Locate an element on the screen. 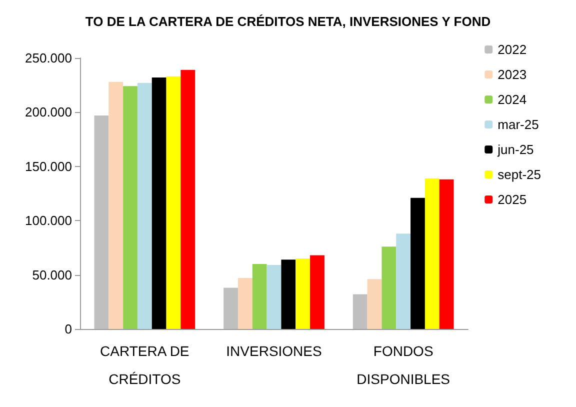  y-tick-label: 150.000 is located at coordinates (48, 166).